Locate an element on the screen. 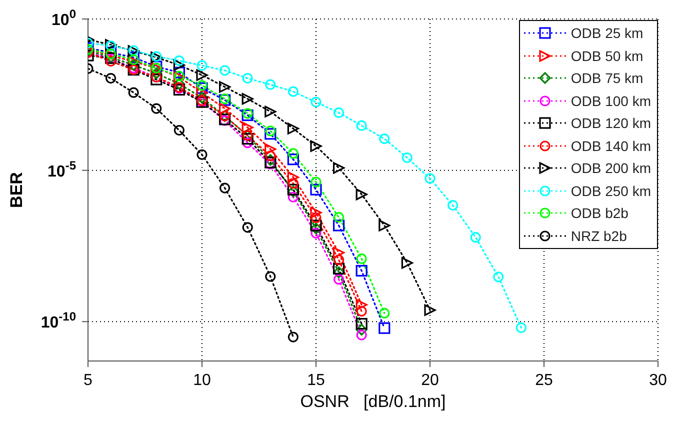  legend-label: ODB 200 km is located at coordinates (610, 168).